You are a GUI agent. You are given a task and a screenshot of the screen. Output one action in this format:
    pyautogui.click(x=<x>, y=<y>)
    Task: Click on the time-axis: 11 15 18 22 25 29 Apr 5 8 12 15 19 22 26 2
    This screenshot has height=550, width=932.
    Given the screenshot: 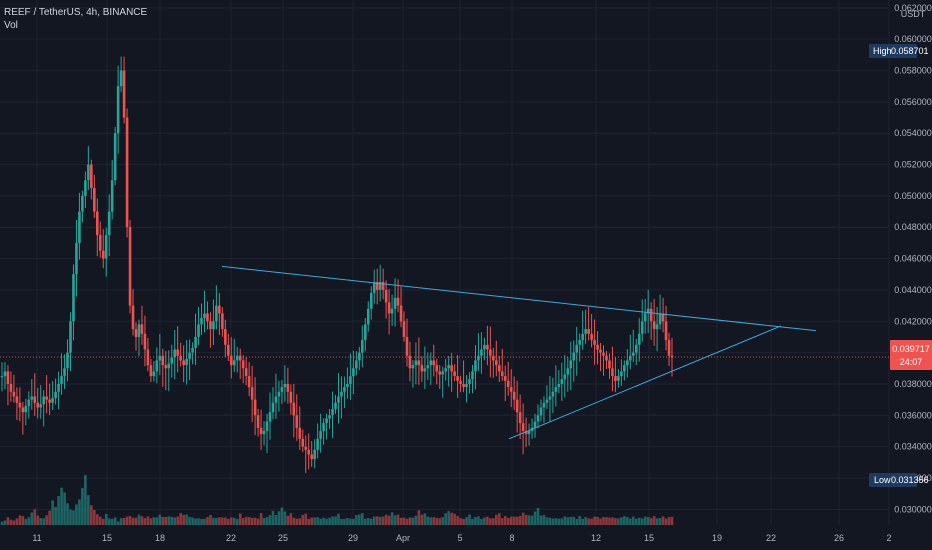 What is the action you would take?
    pyautogui.click(x=461, y=538)
    